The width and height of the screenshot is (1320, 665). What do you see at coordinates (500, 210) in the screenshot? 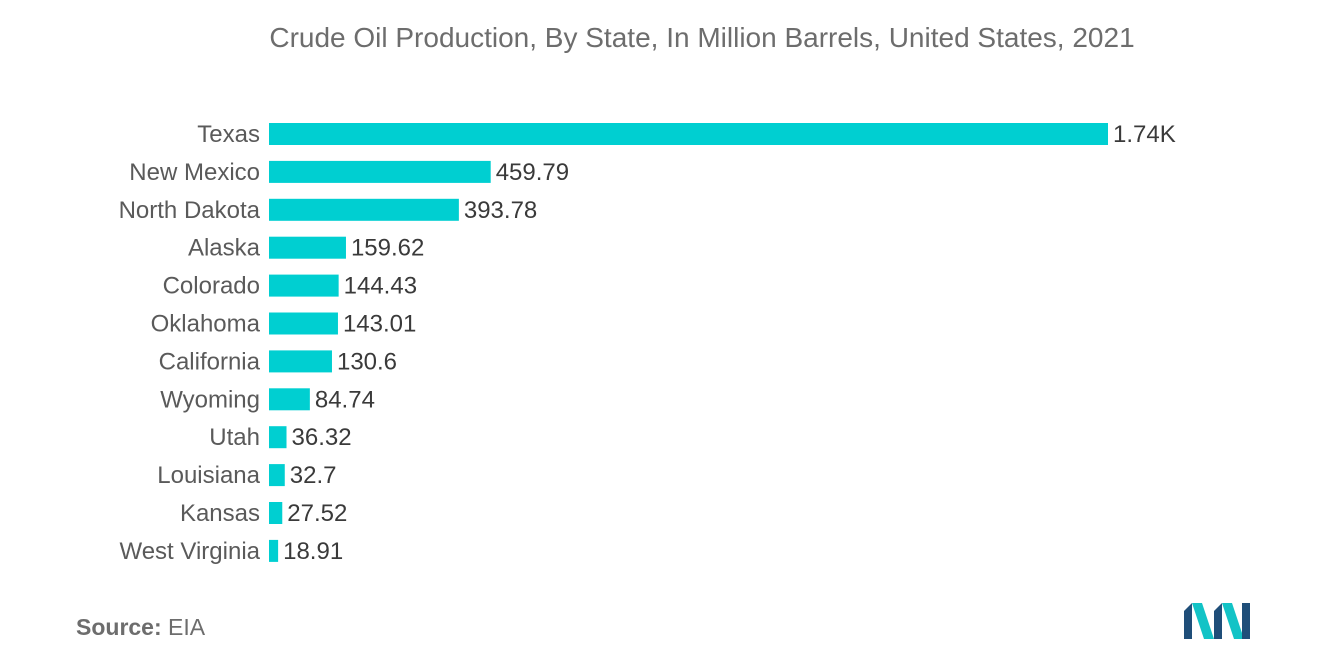
I see `value-label: 393.78` at bounding box center [500, 210].